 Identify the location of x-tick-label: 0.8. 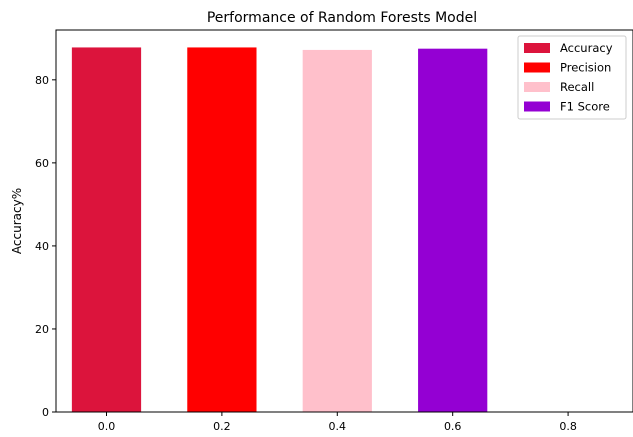
(568, 426).